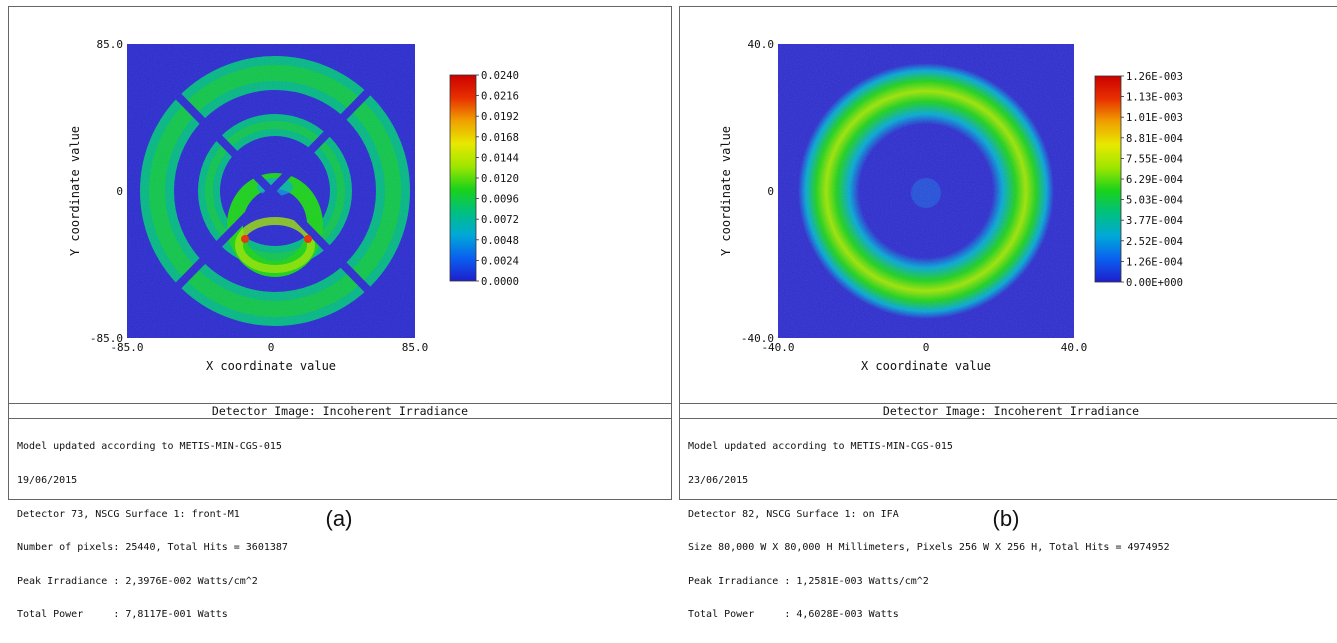 The height and width of the screenshot is (643, 1337). What do you see at coordinates (500, 241) in the screenshot?
I see `colorbar-label: 0.0048` at bounding box center [500, 241].